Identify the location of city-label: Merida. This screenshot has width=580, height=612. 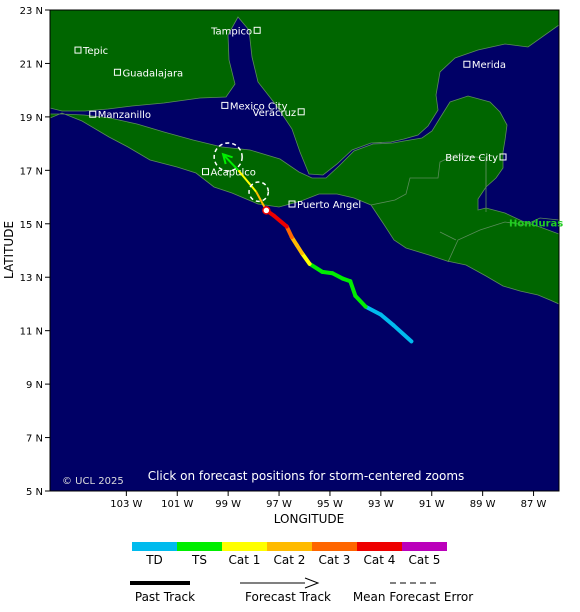
(489, 65).